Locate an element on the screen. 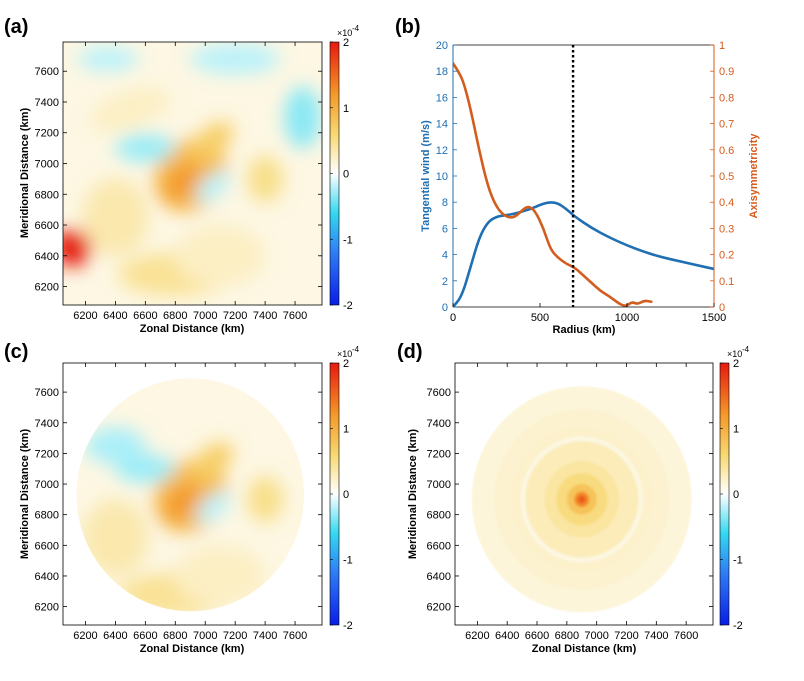  left-y-tick-label: 6 is located at coordinates (445, 229).